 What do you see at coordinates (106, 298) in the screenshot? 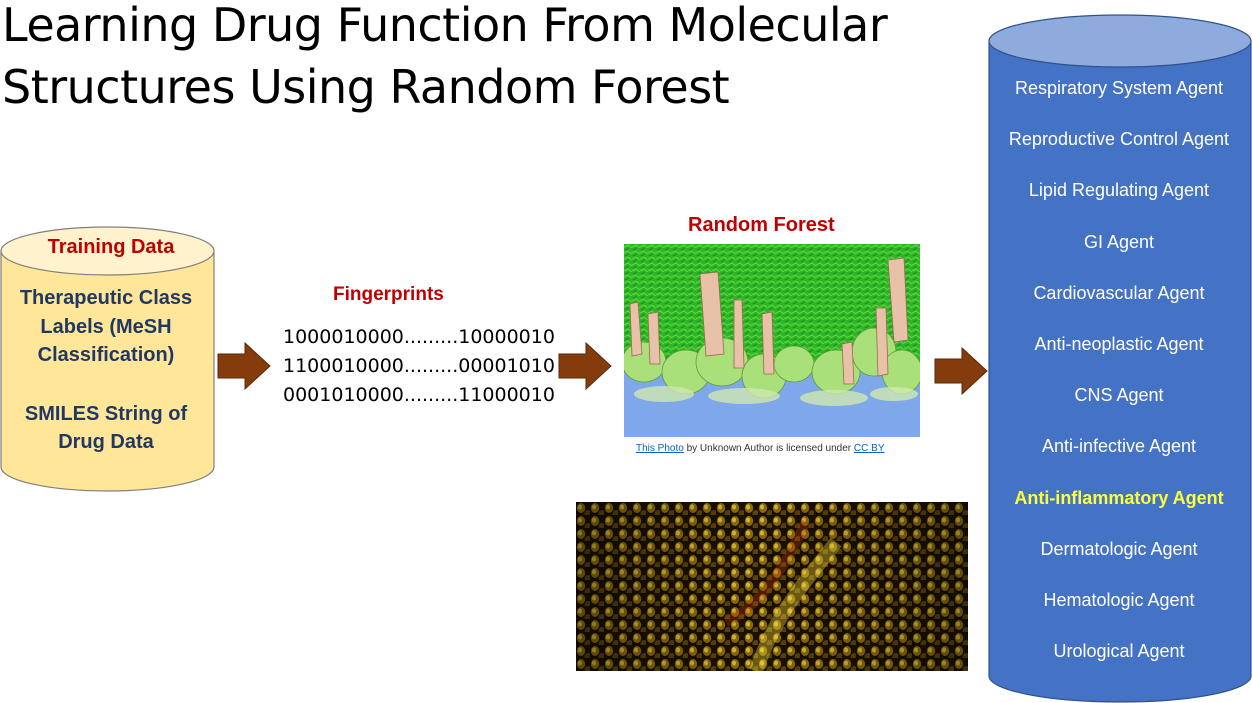
I see `training-data-line: Therapeutic Class` at bounding box center [106, 298].